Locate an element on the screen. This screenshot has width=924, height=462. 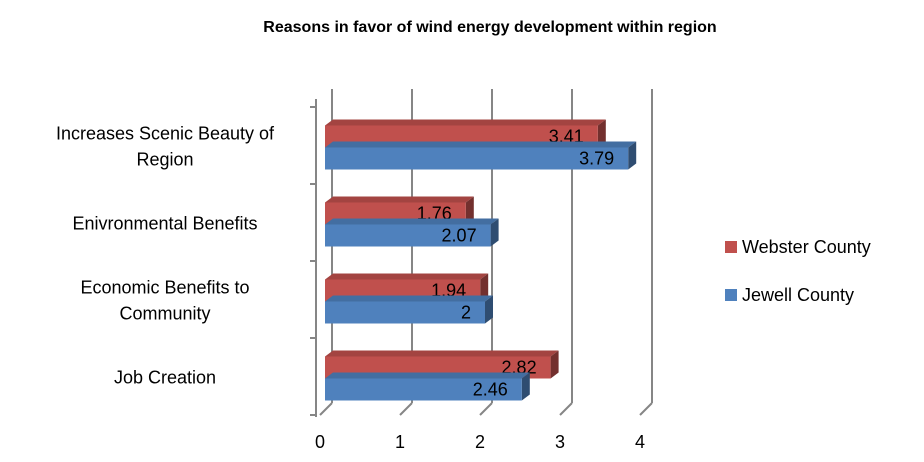
value-label: 2 is located at coordinates (466, 312).